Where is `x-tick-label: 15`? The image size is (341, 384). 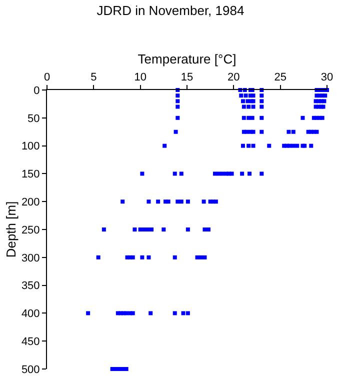 x-tick-label: 15 is located at coordinates (187, 78).